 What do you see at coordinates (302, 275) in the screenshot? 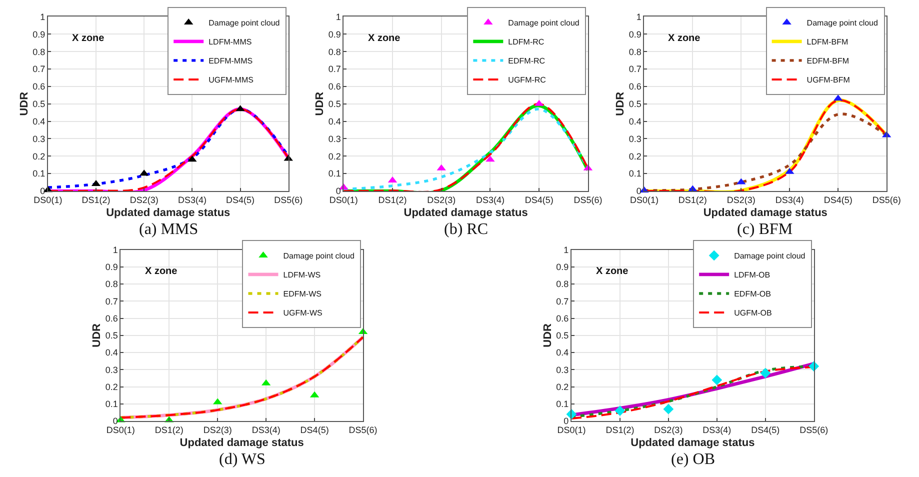
I see `legend-label: LDFM-WS` at bounding box center [302, 275].